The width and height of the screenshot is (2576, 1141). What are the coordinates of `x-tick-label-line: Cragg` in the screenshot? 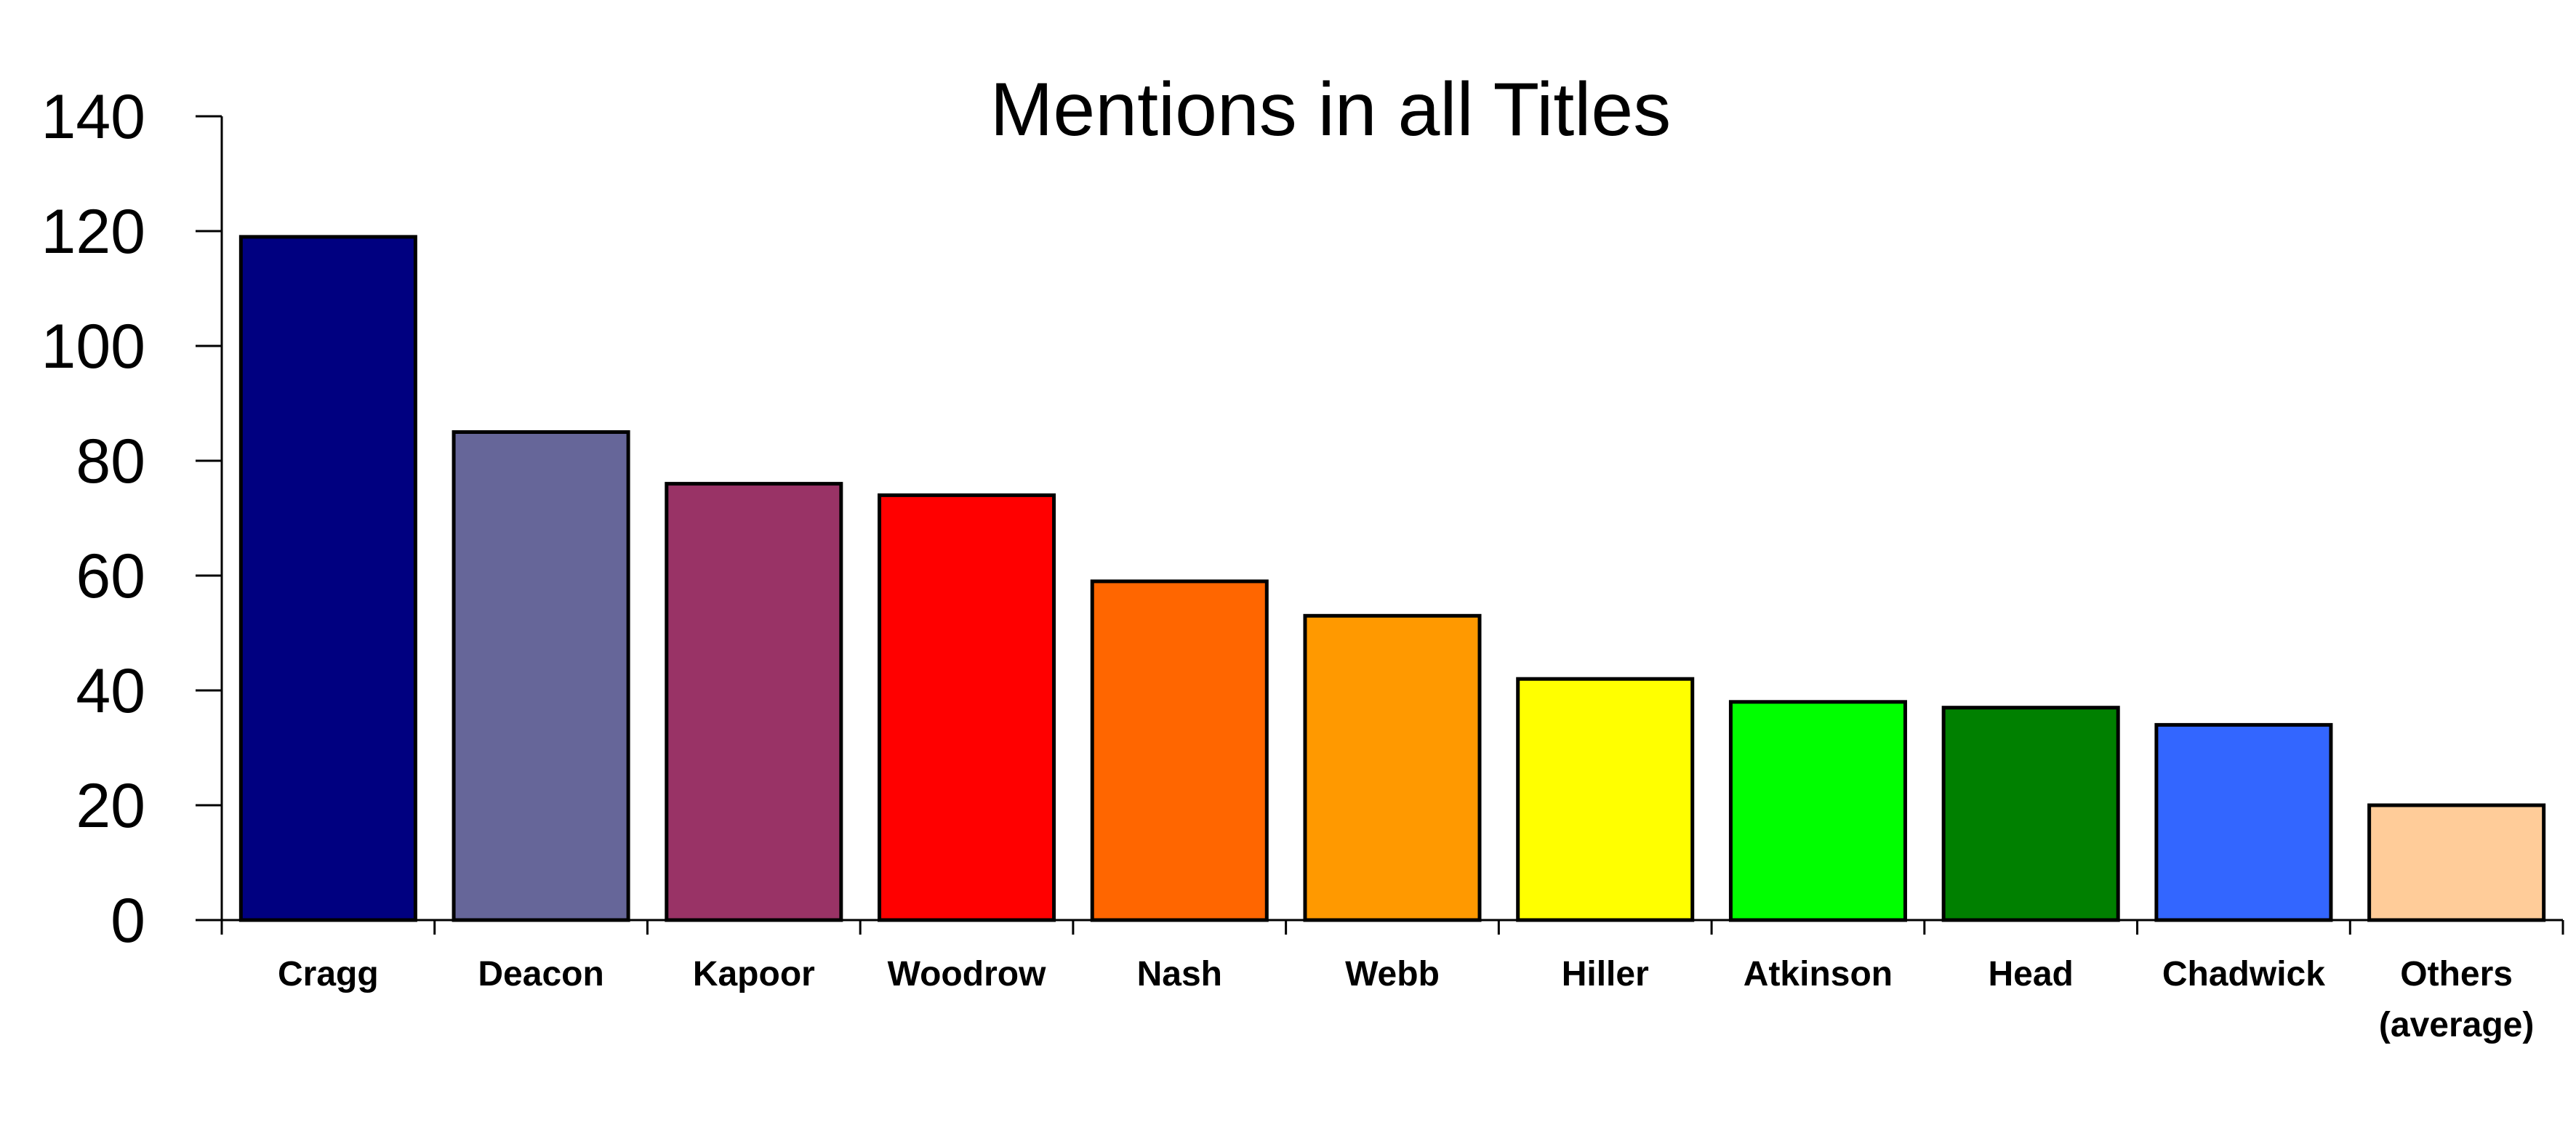 It's located at (328, 974).